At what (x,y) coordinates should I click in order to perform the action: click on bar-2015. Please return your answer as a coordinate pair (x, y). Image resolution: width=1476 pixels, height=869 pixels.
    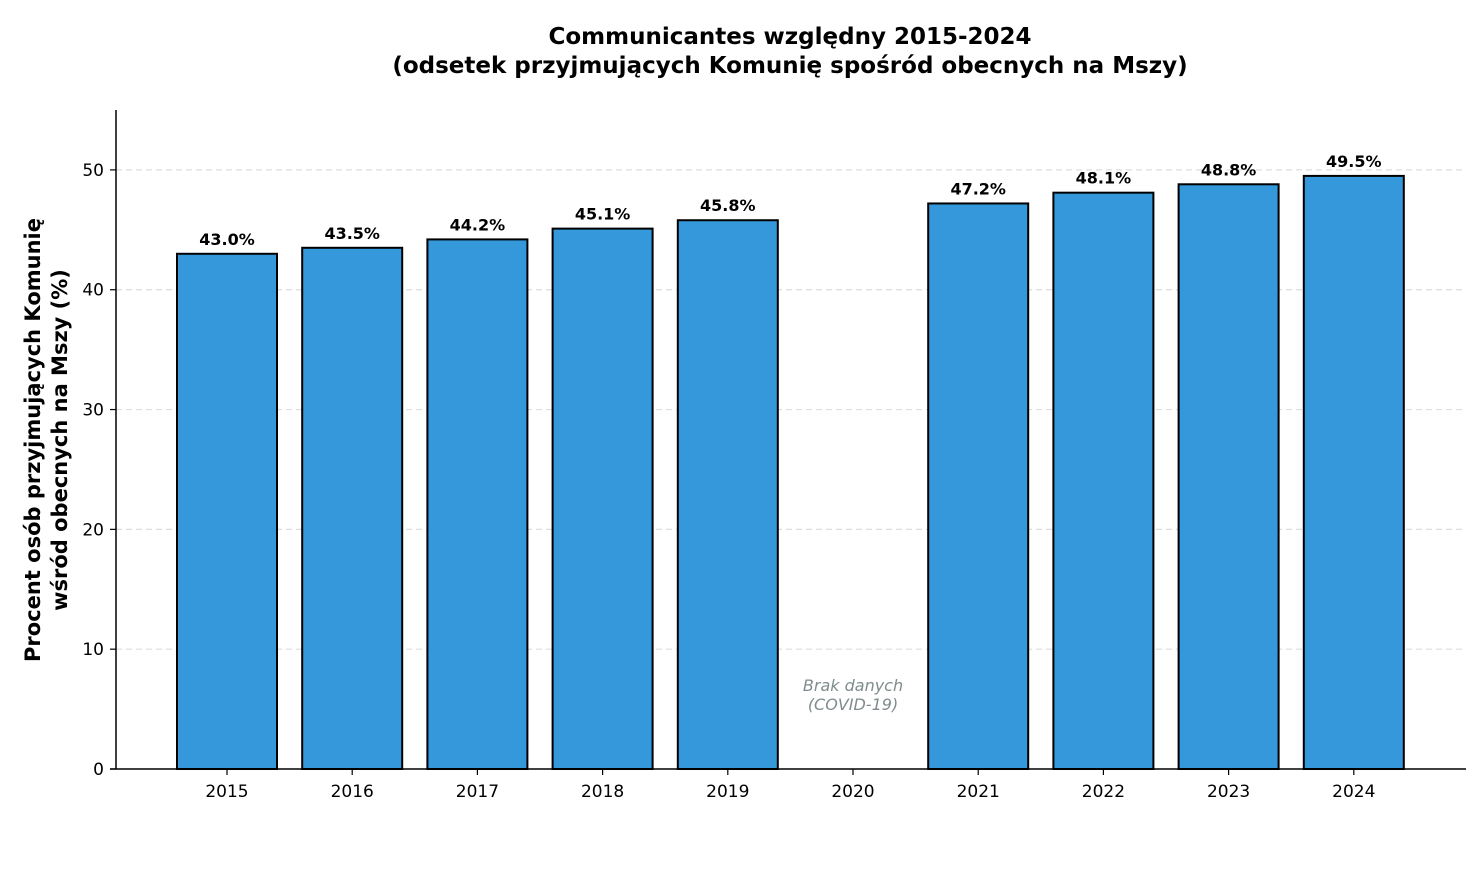
    Looking at the image, I should click on (227, 511).